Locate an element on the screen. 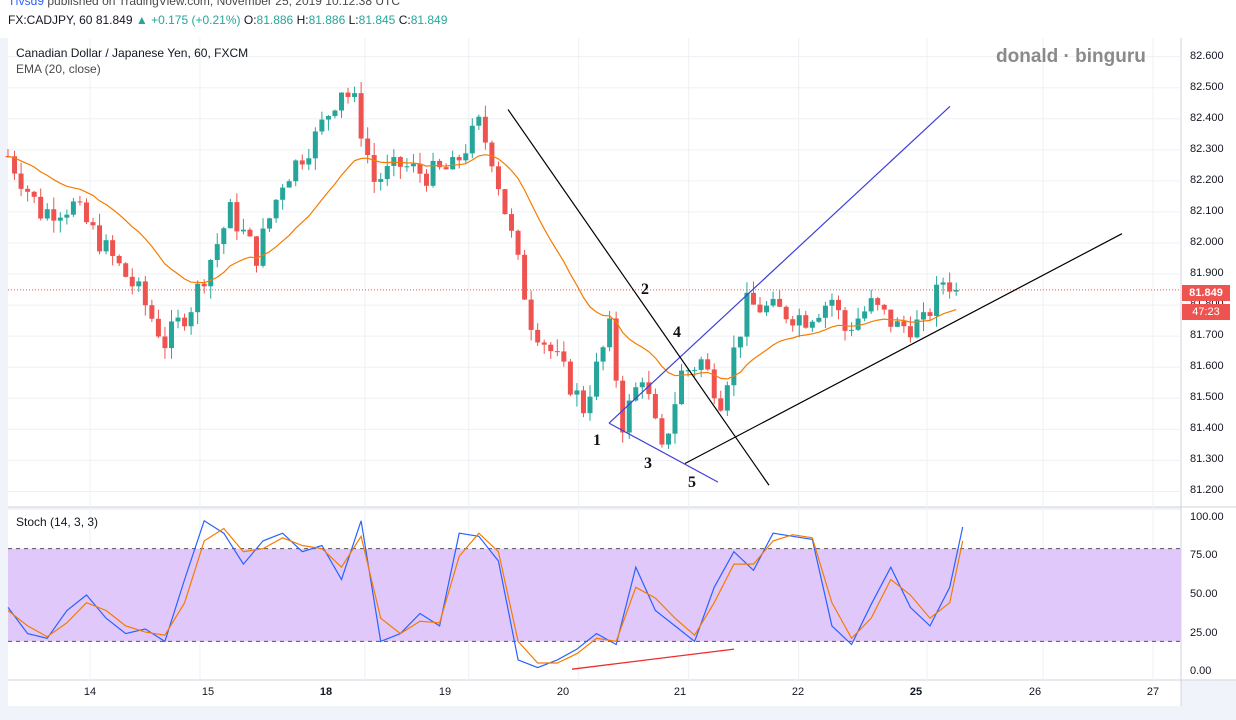 The image size is (1236, 720). stoch-series-D is located at coordinates (485, 595).